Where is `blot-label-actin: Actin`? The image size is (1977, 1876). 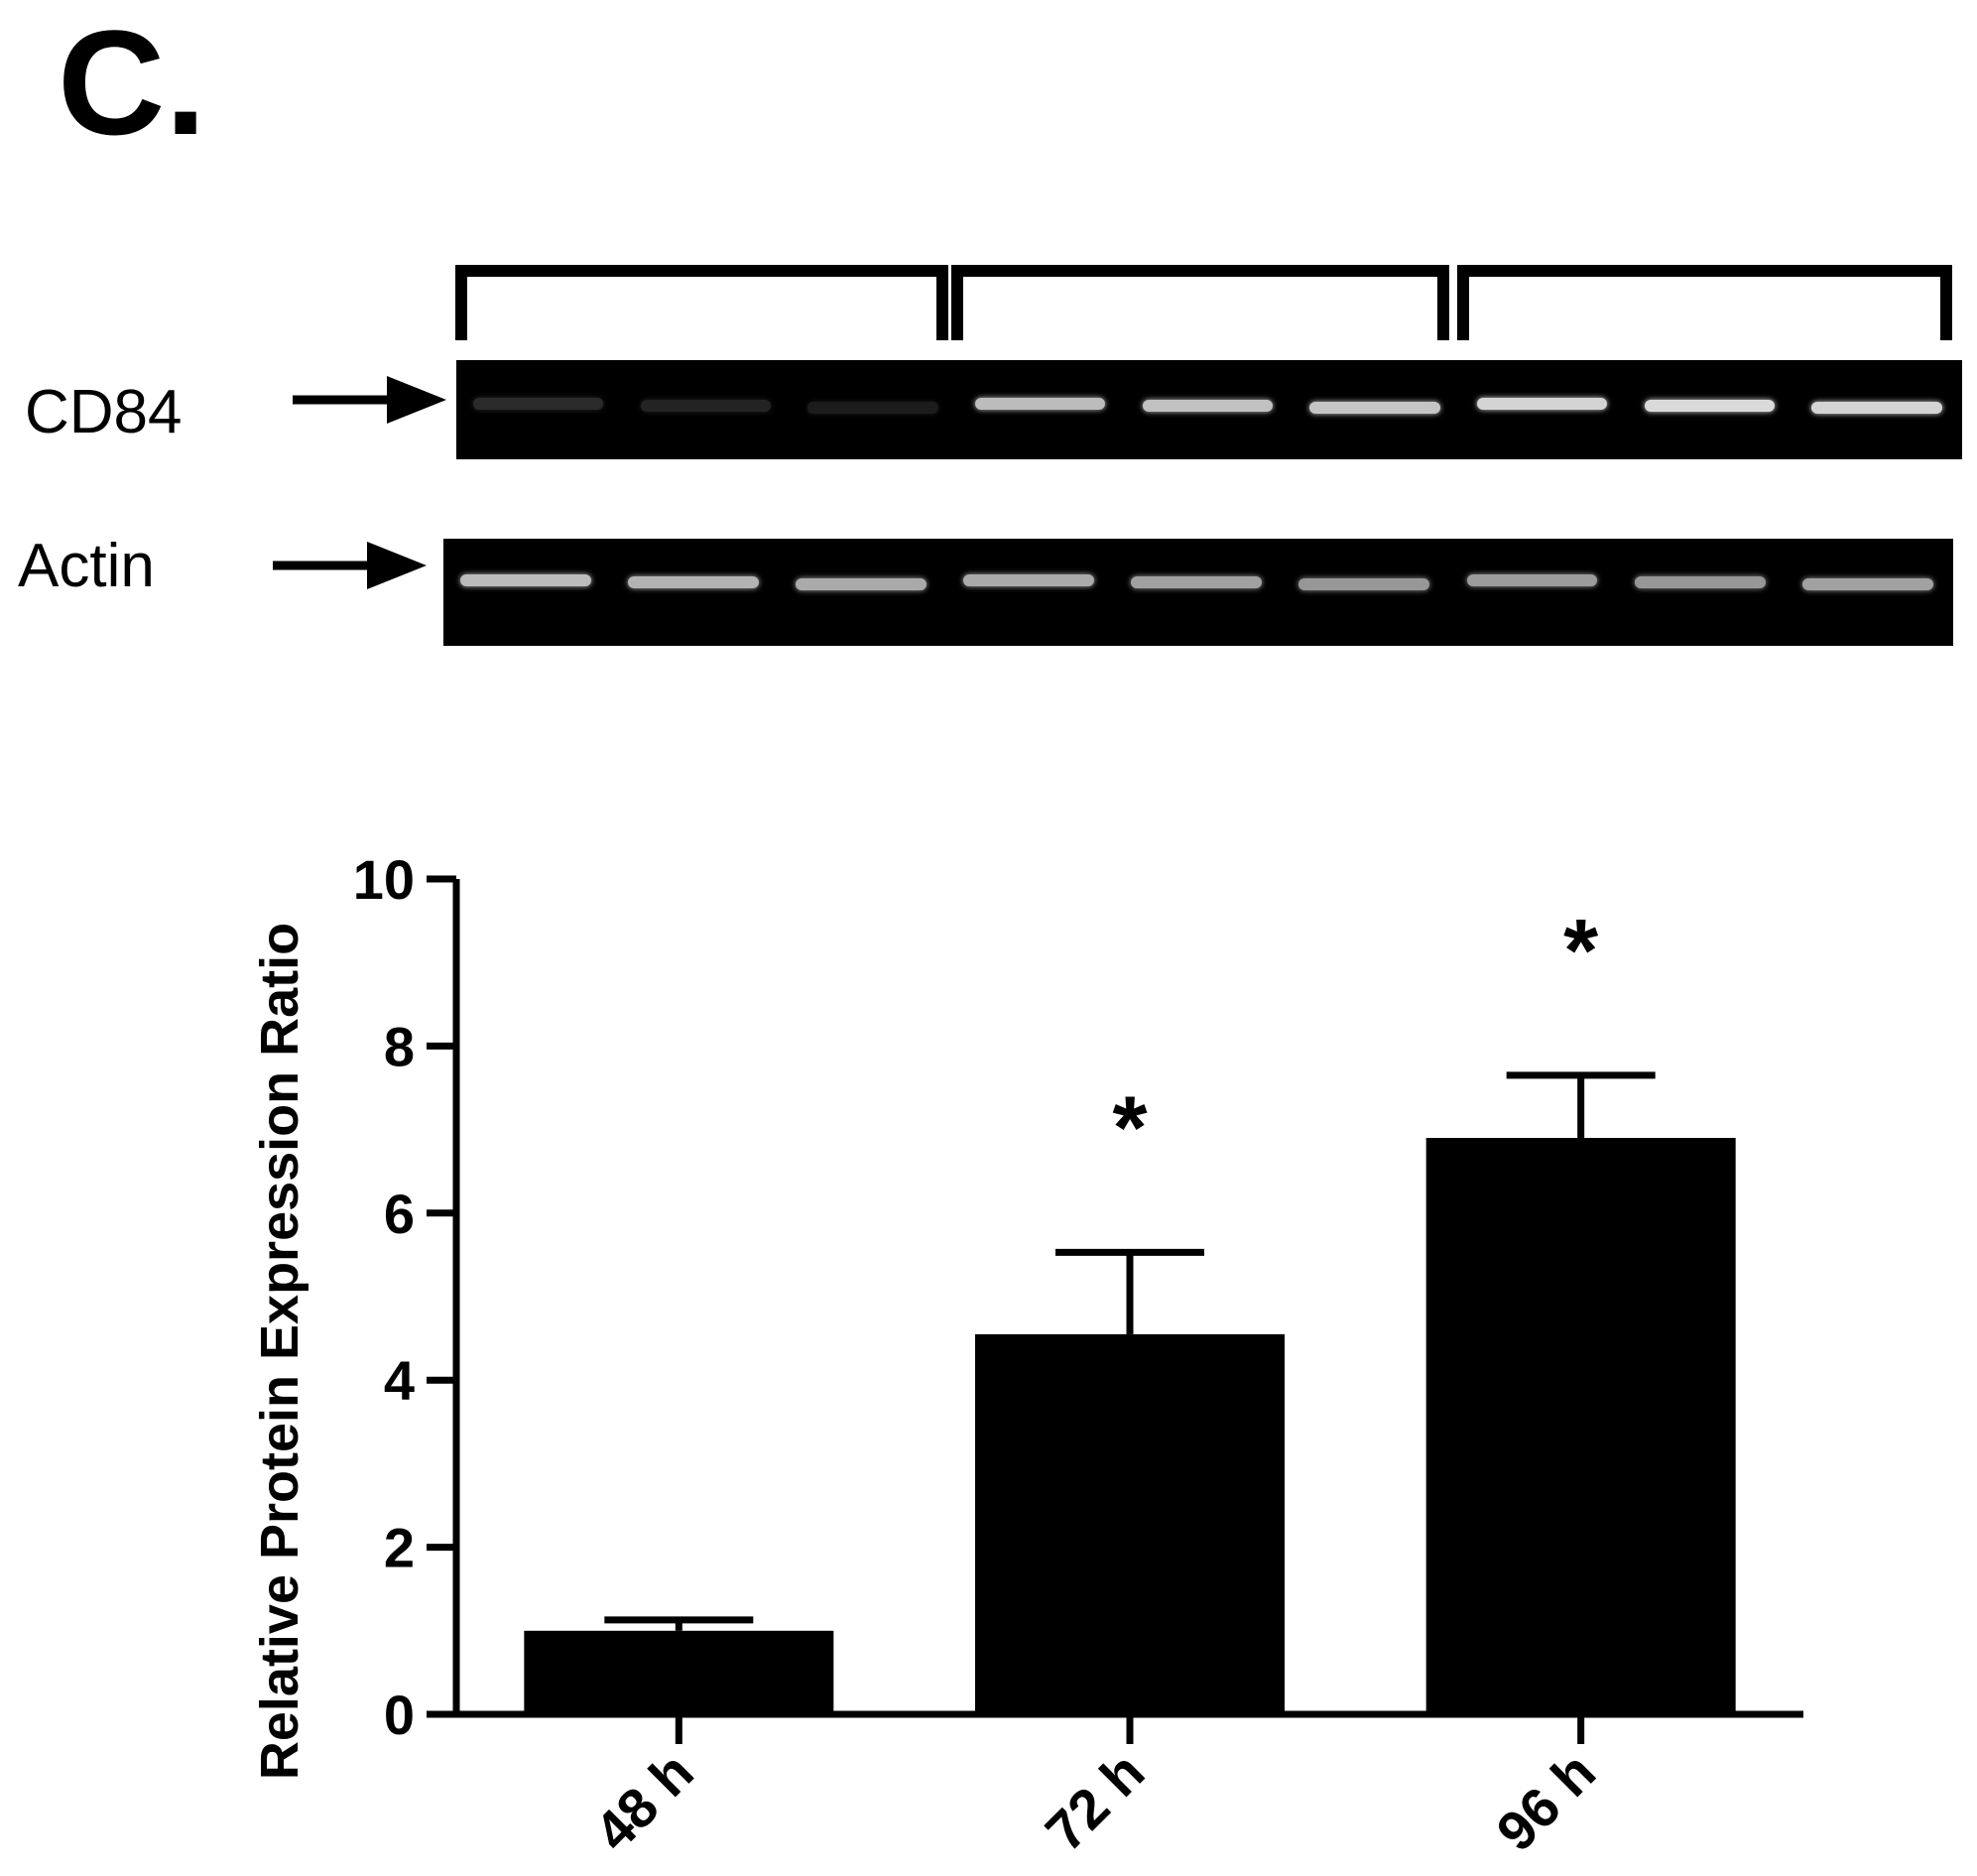 blot-label-actin: Actin is located at coordinates (86, 566).